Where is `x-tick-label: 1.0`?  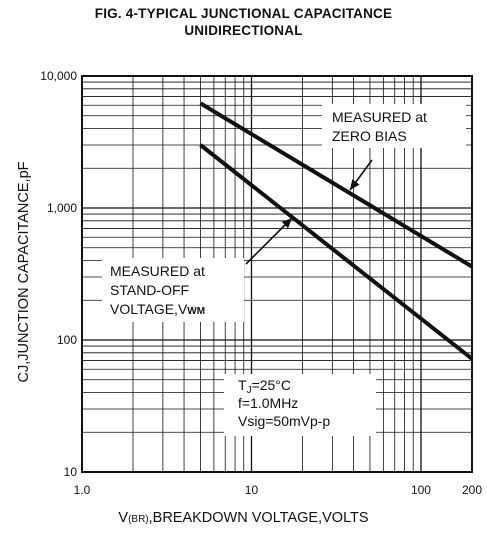
x-tick-label: 1.0 is located at coordinates (82, 490).